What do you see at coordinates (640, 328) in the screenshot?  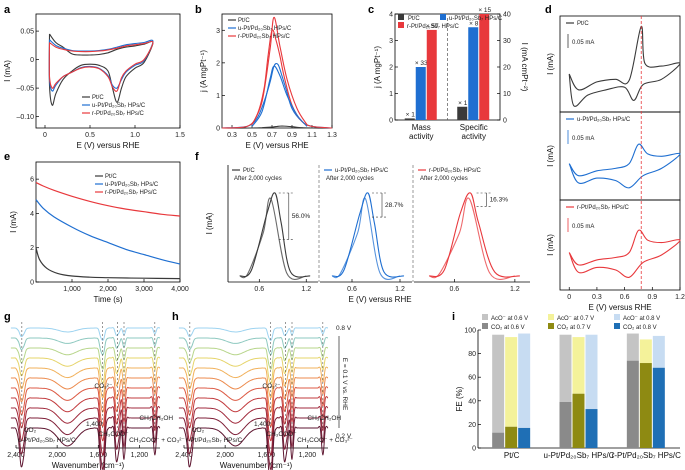 I see `chart-i-legend-label-5: CO₂ at 0.8 V` at bounding box center [640, 328].